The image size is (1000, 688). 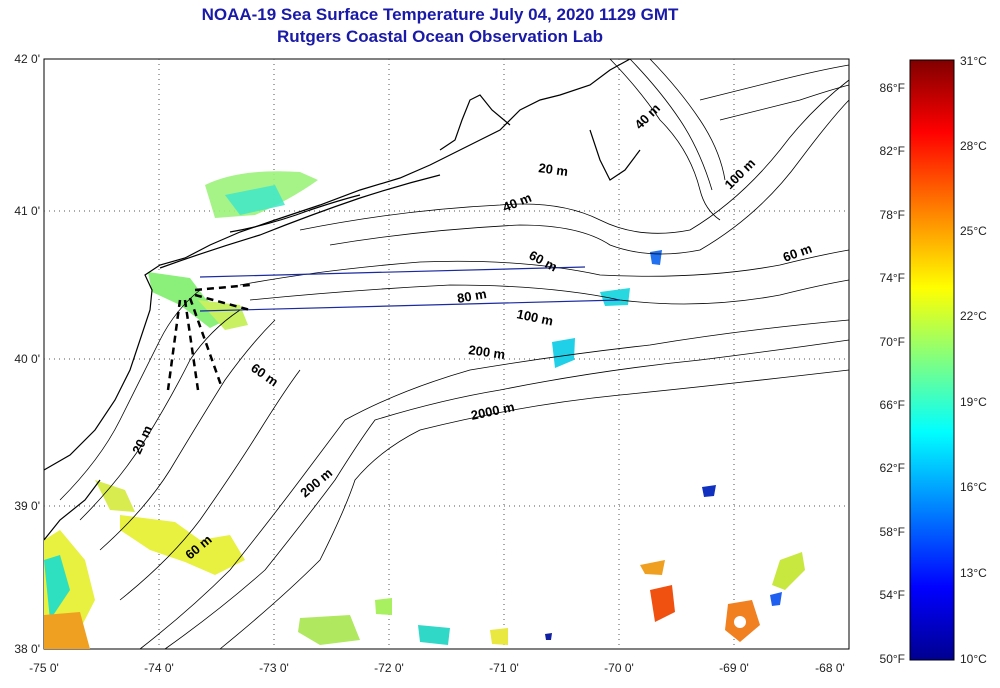 What do you see at coordinates (973, 316) in the screenshot?
I see `cbar-c-22: 22°C` at bounding box center [973, 316].